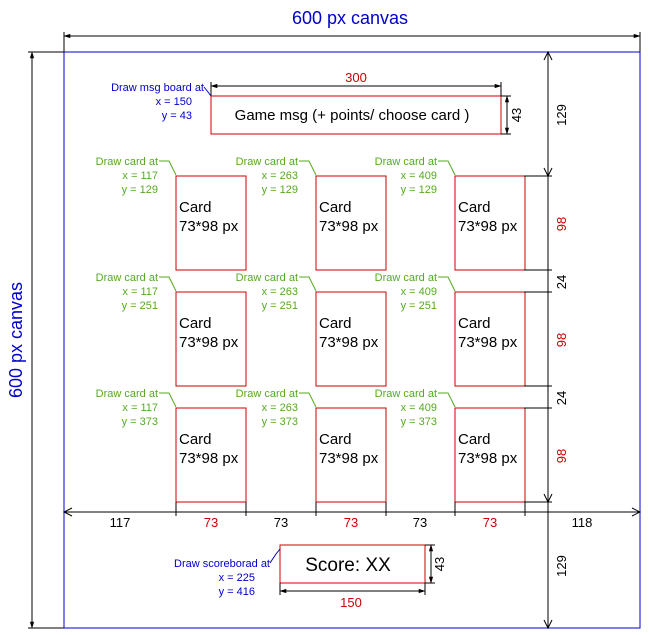 The image size is (649, 635). What do you see at coordinates (16, 340) in the screenshot?
I see `canvas-height-title: 600 px canvas` at bounding box center [16, 340].